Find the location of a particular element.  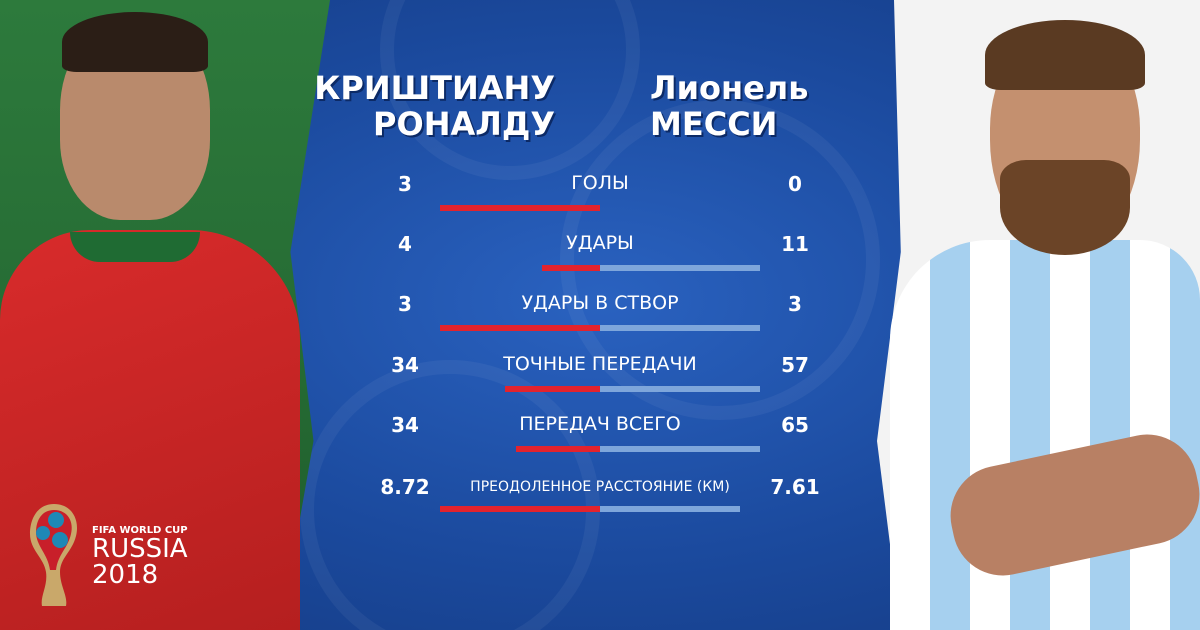

stat-label: ПРЕОДОЛЕННОЕ РАССТОЯНИЕ (КМ) is located at coordinates (600, 487).